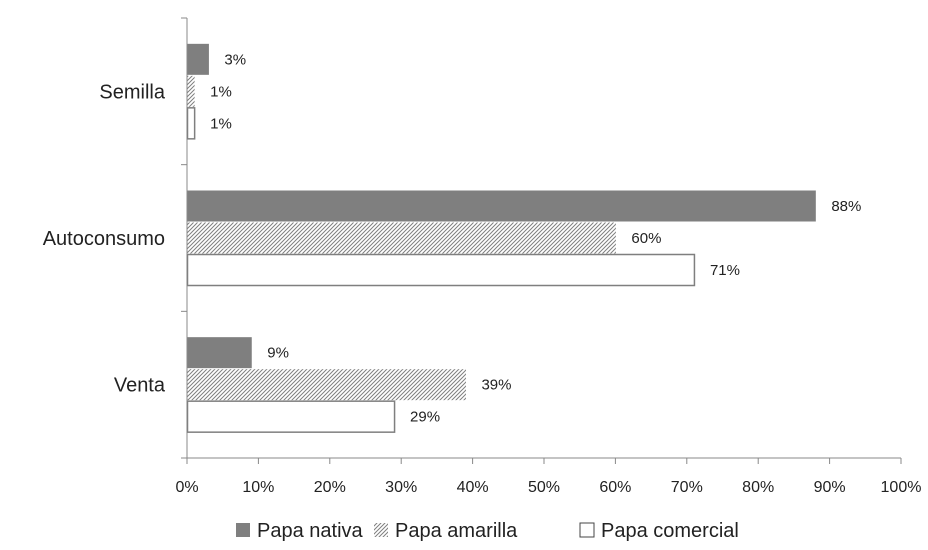 Image resolution: width=928 pixels, height=550 pixels. Describe the element at coordinates (544, 487) in the screenshot. I see `x-tick-label: 50%` at that location.